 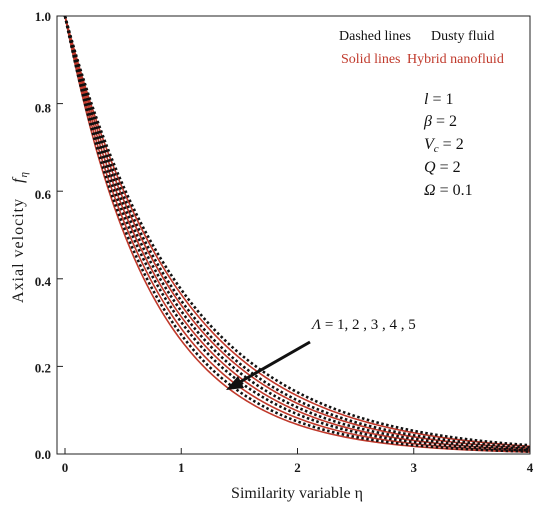 What do you see at coordinates (24, 174) in the screenshot?
I see `y-axis-title-subscript: η` at bounding box center [24, 174].